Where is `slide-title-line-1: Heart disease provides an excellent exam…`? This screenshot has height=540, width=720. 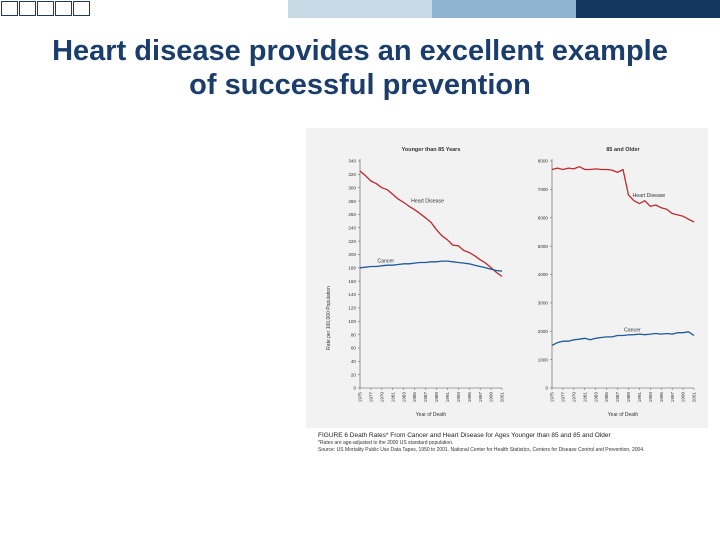
slide-title-line-1: Heart disease provides an excellent exam… is located at coordinates (360, 51).